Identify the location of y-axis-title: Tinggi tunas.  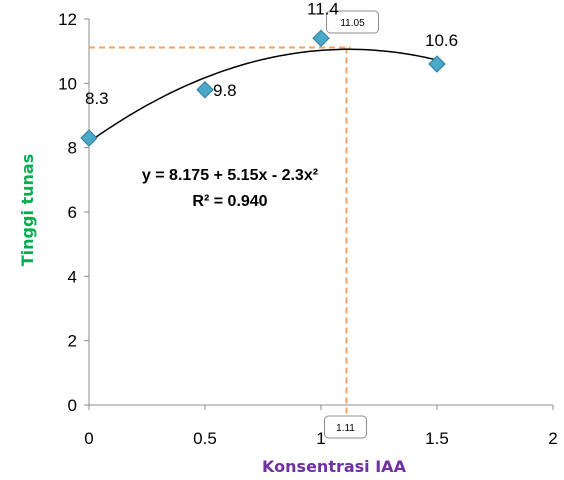
(27, 210).